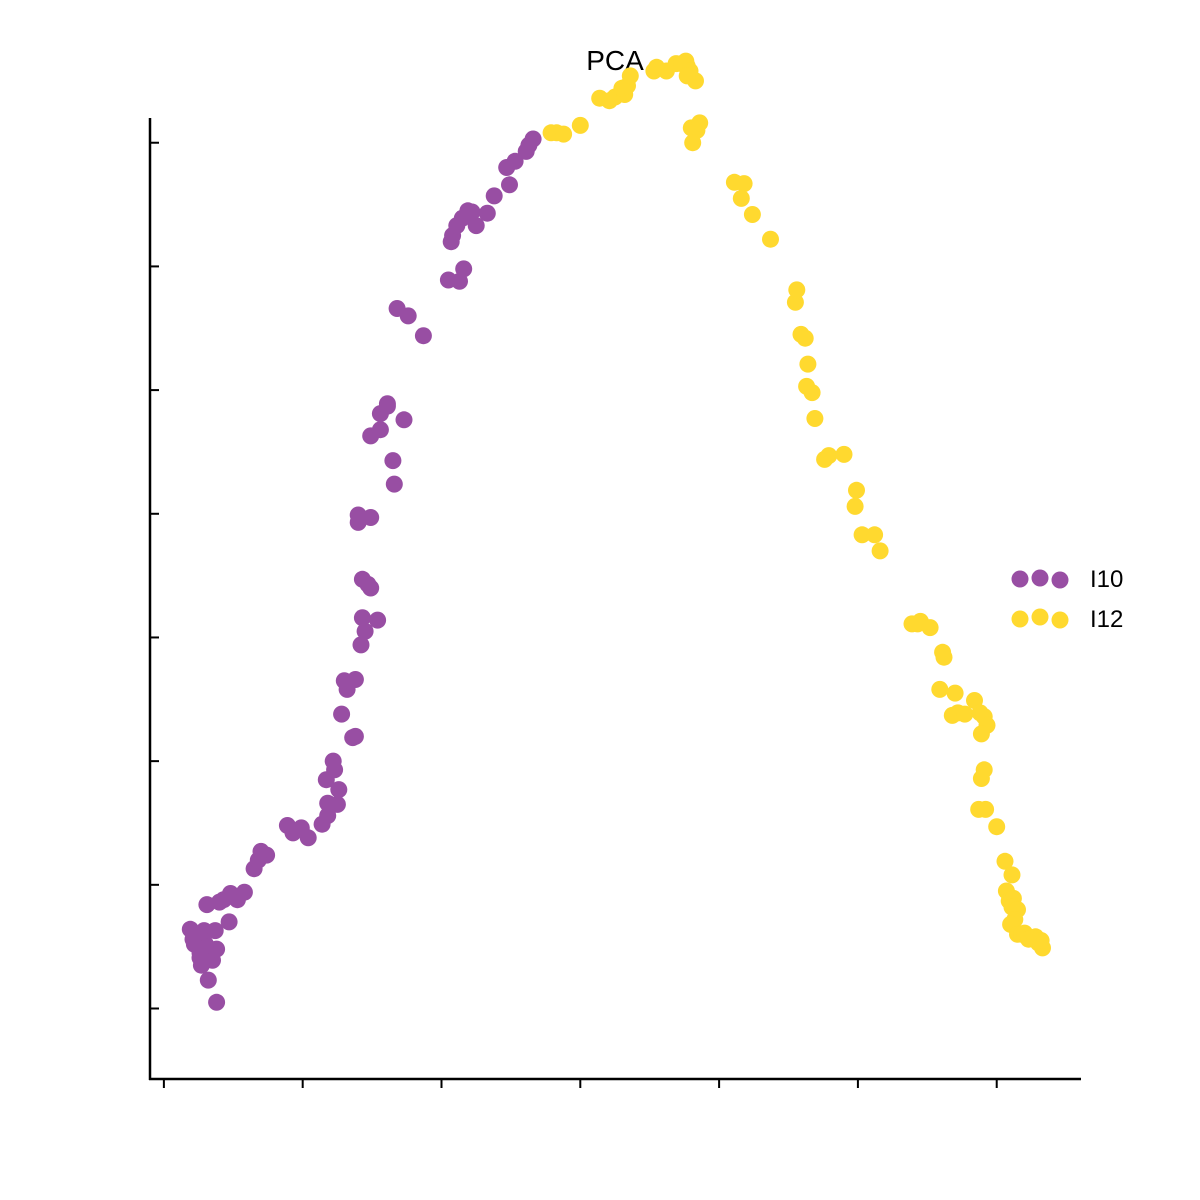 The image size is (1200, 1200). What do you see at coordinates (154, 575) in the screenshot?
I see `y-axis-ticks` at bounding box center [154, 575].